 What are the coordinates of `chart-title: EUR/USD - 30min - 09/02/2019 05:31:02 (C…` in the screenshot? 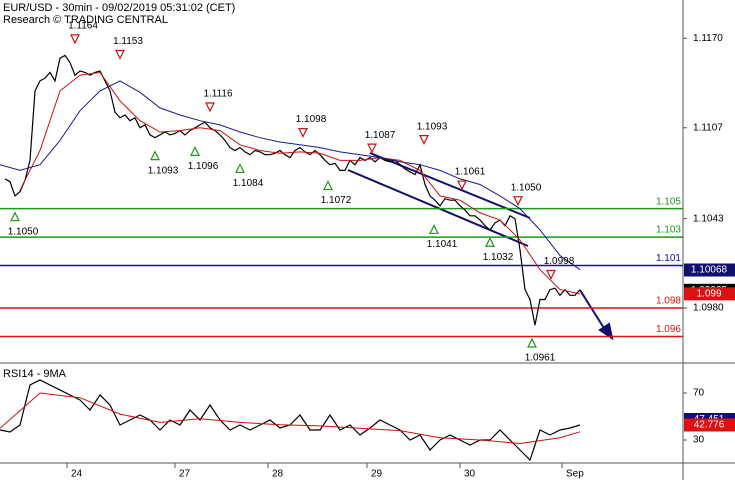 It's located at (119, 8).